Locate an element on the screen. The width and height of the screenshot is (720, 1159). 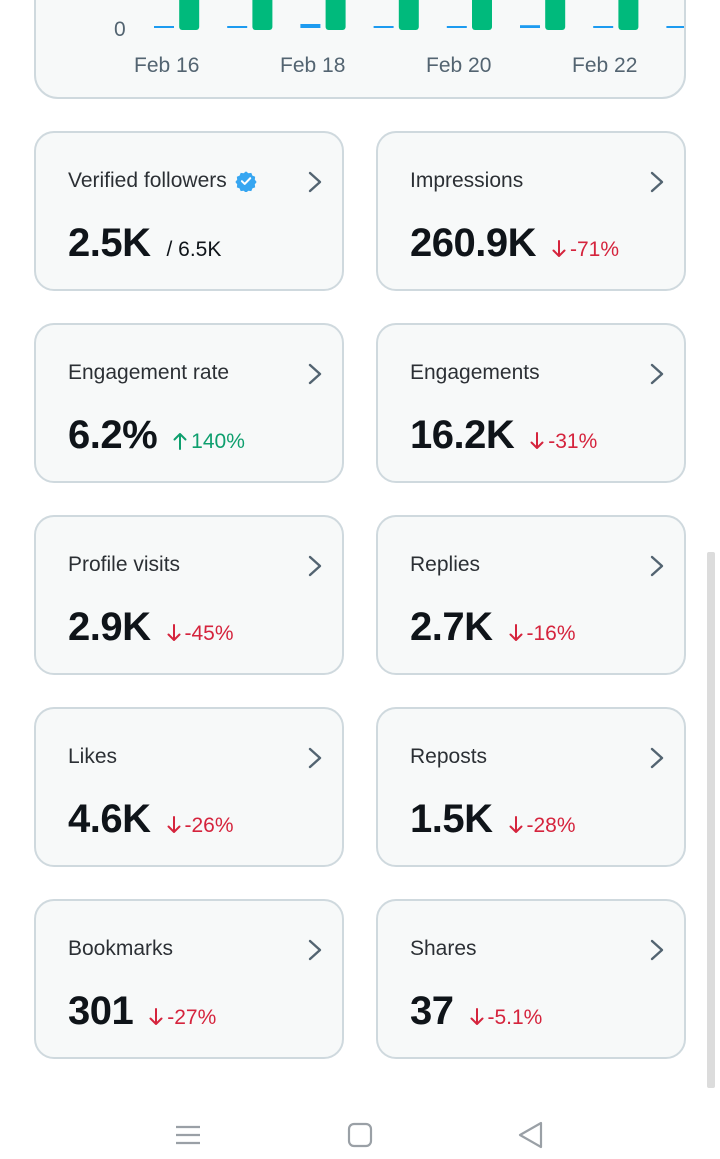
bar-chart: 0 Feb 16 Feb 18 Feb 20 Feb 22 is located at coordinates (400, 38).